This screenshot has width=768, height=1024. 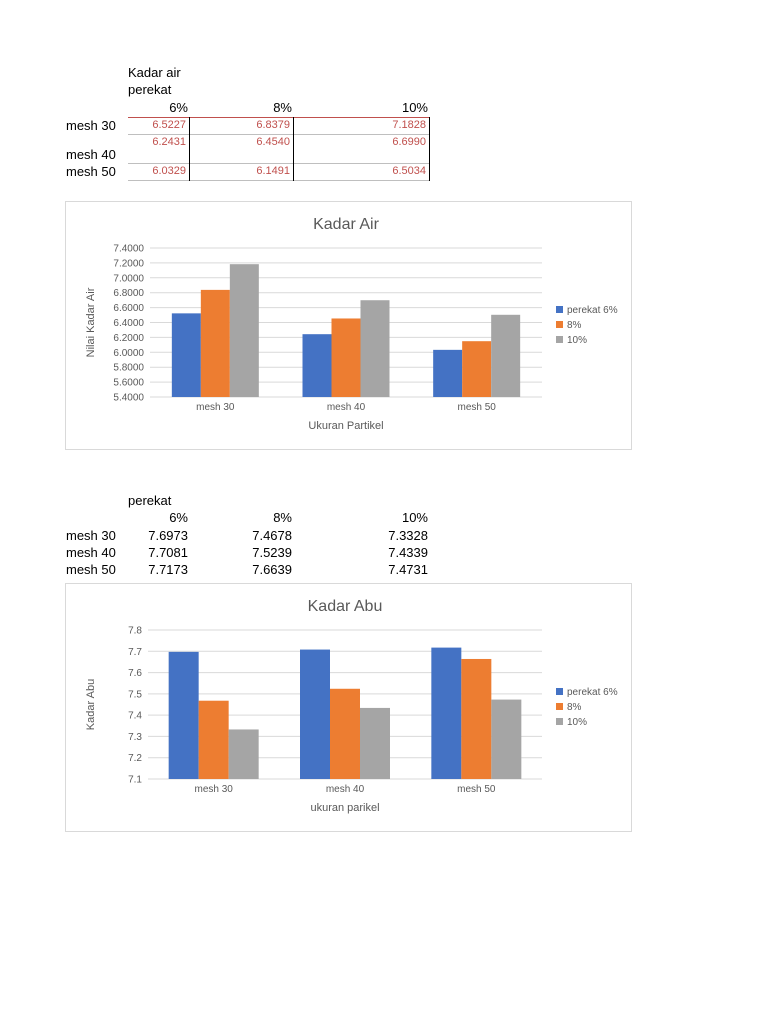 I want to click on table2-cell: 7.7081, so click(x=168, y=552).